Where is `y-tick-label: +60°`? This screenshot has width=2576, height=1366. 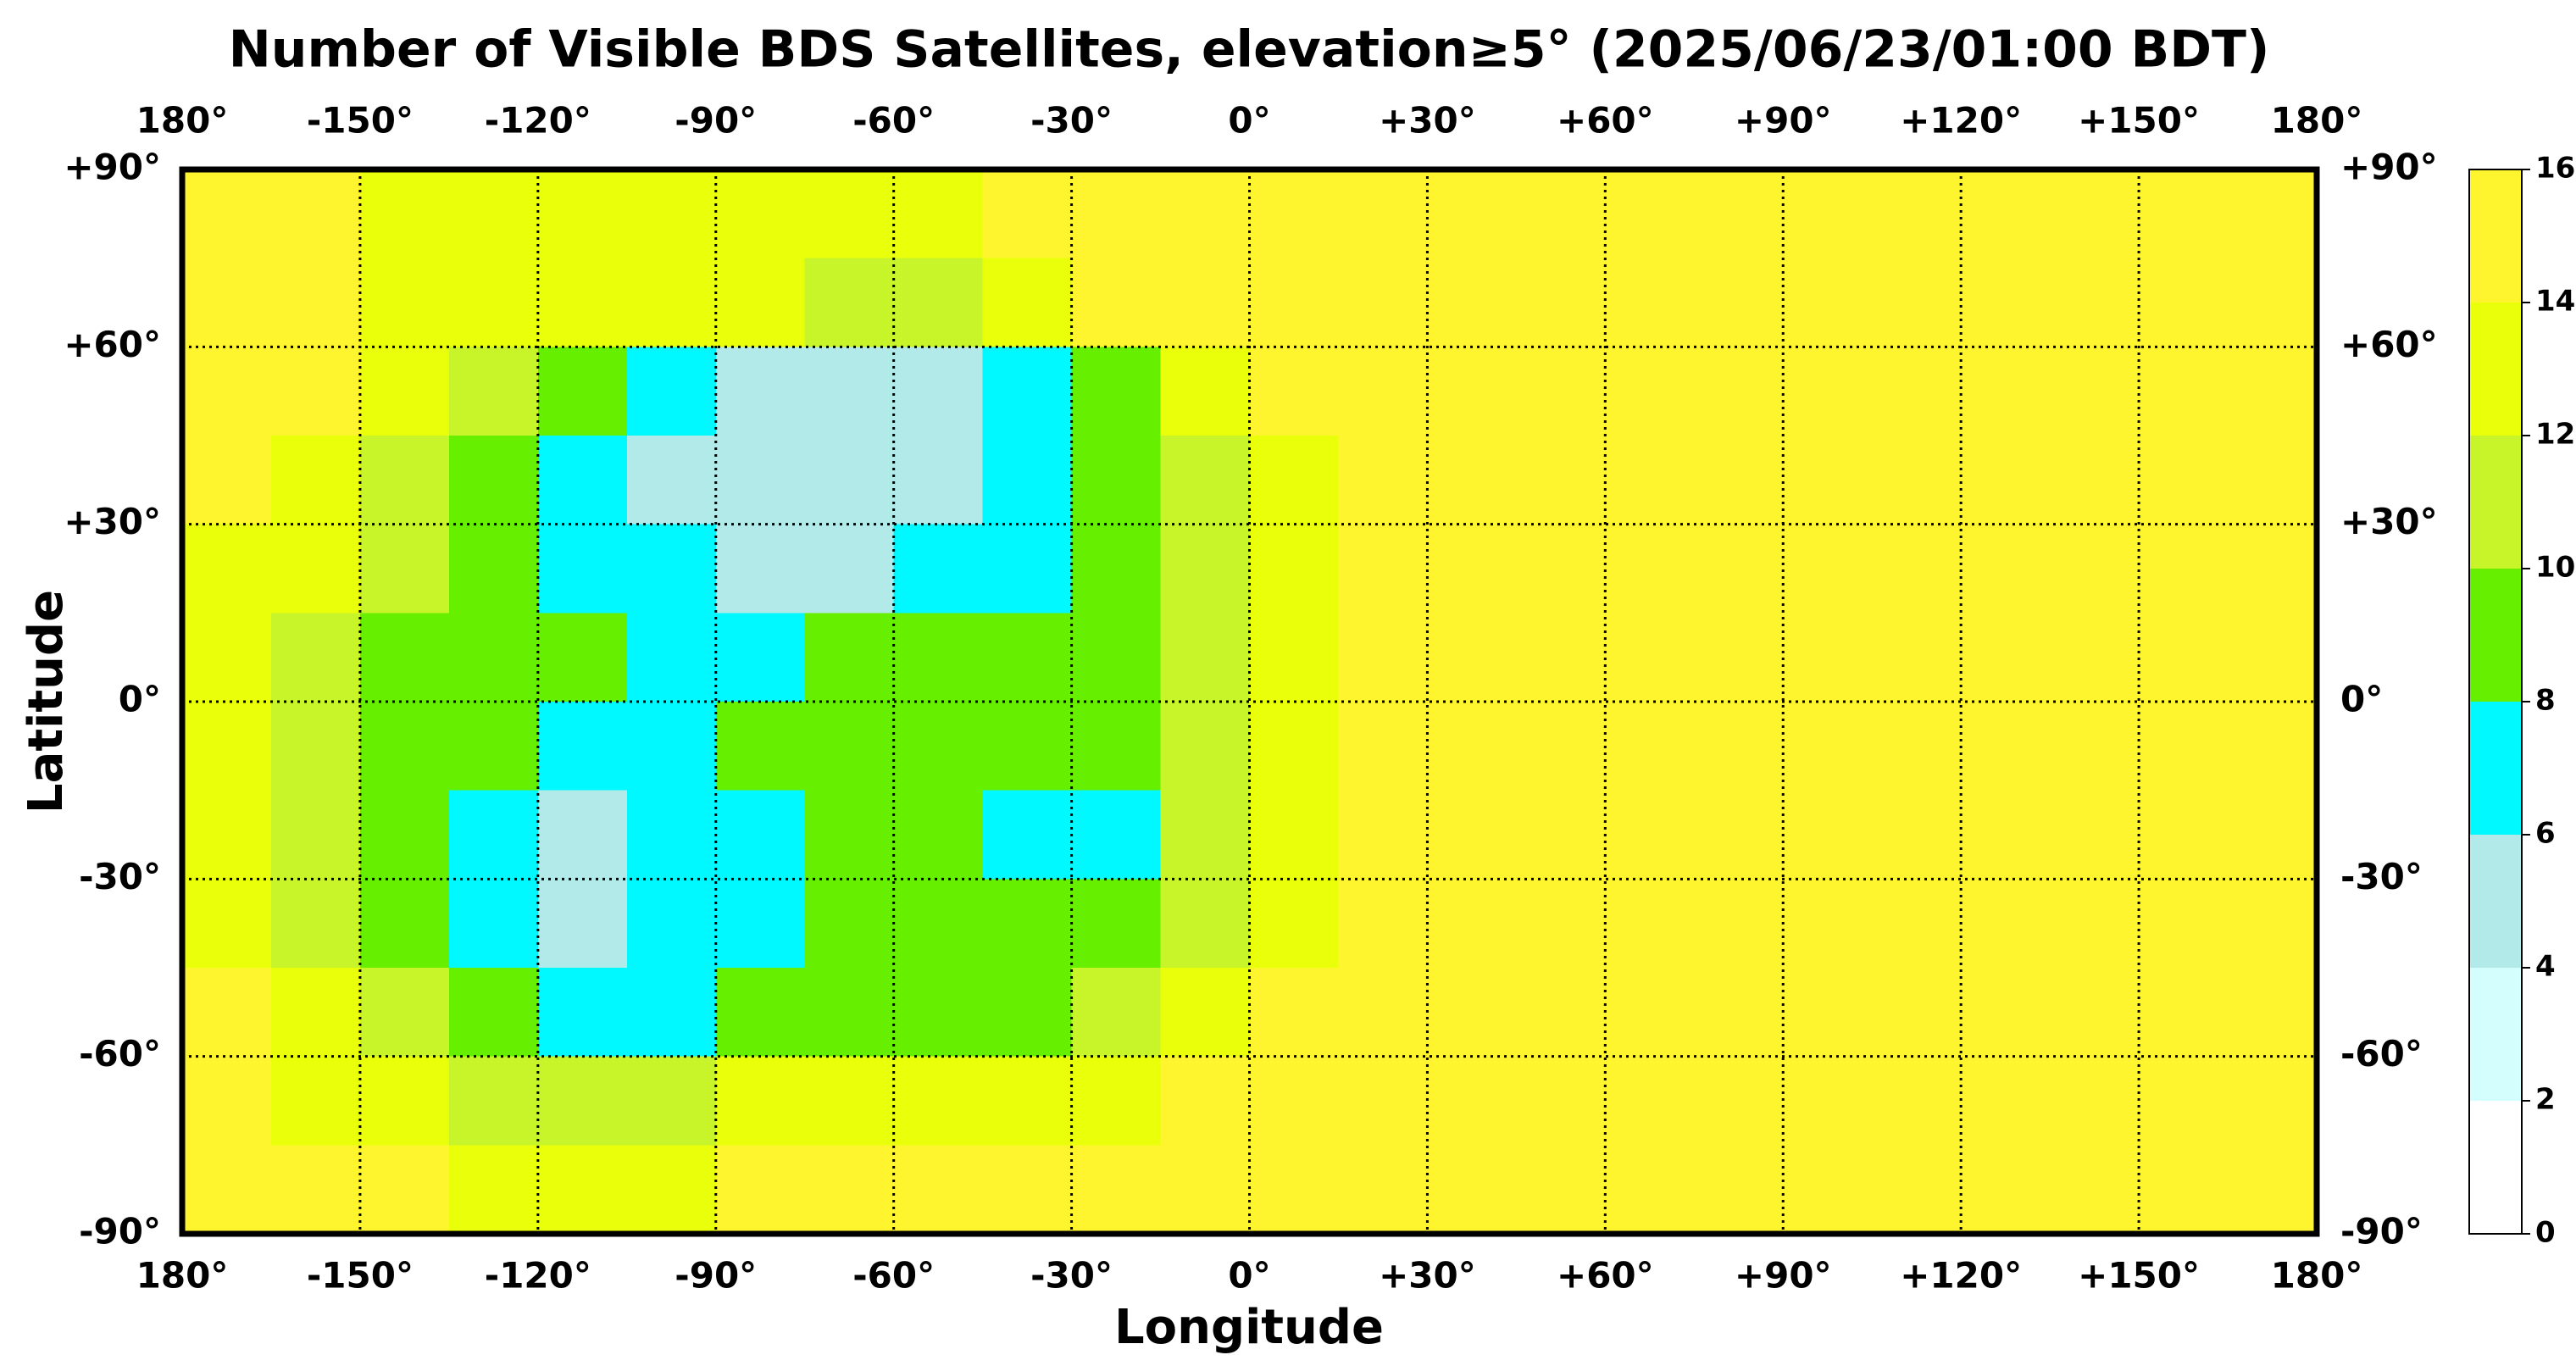 y-tick-label: +60° is located at coordinates (112, 344).